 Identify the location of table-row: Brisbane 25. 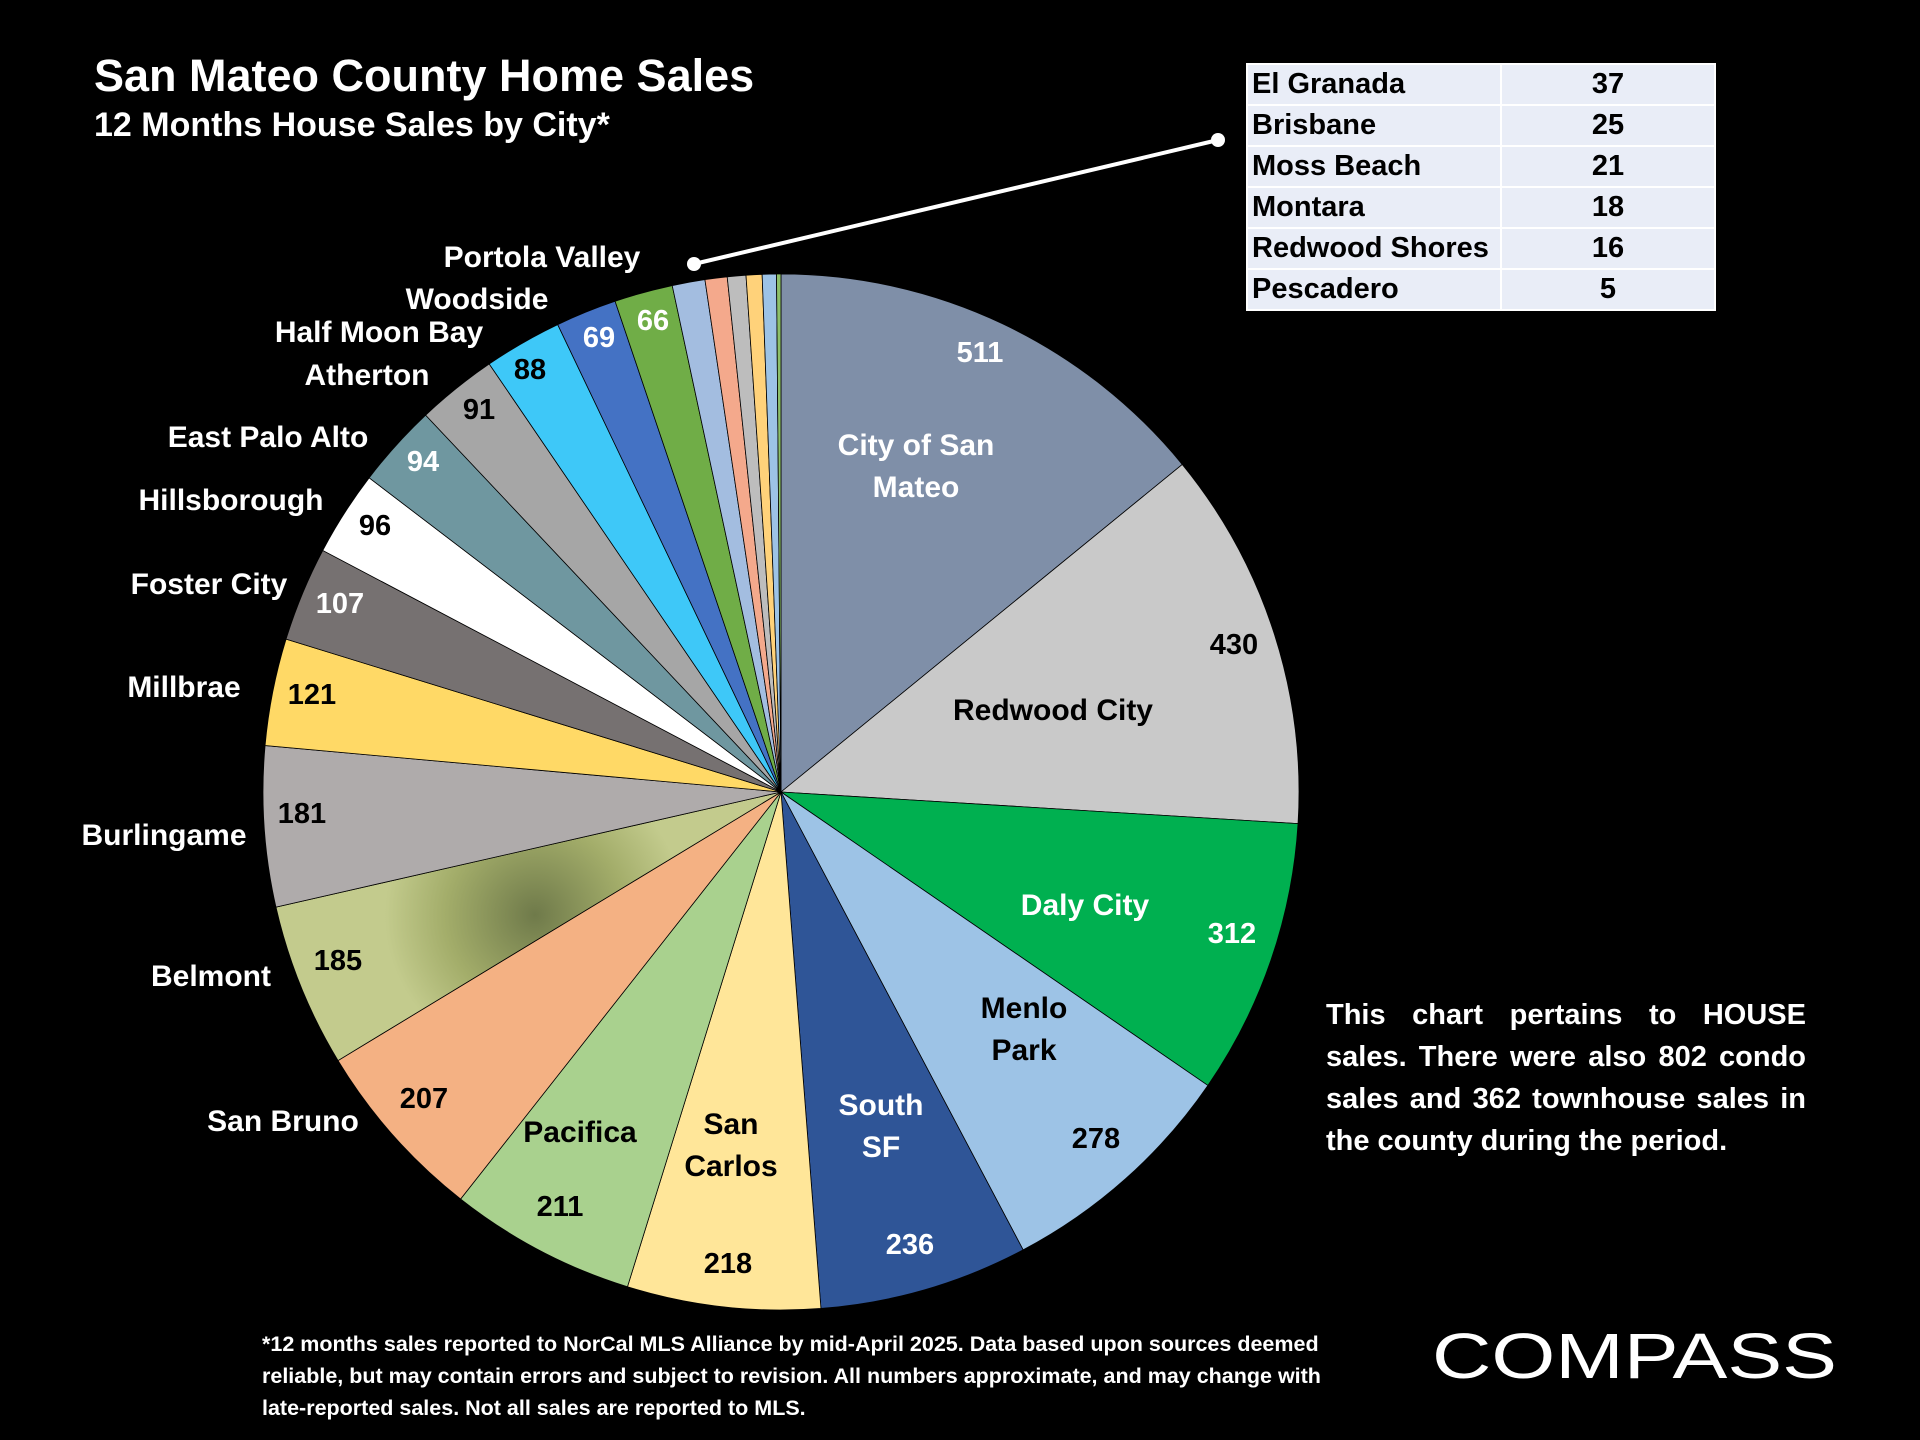
(1481, 125).